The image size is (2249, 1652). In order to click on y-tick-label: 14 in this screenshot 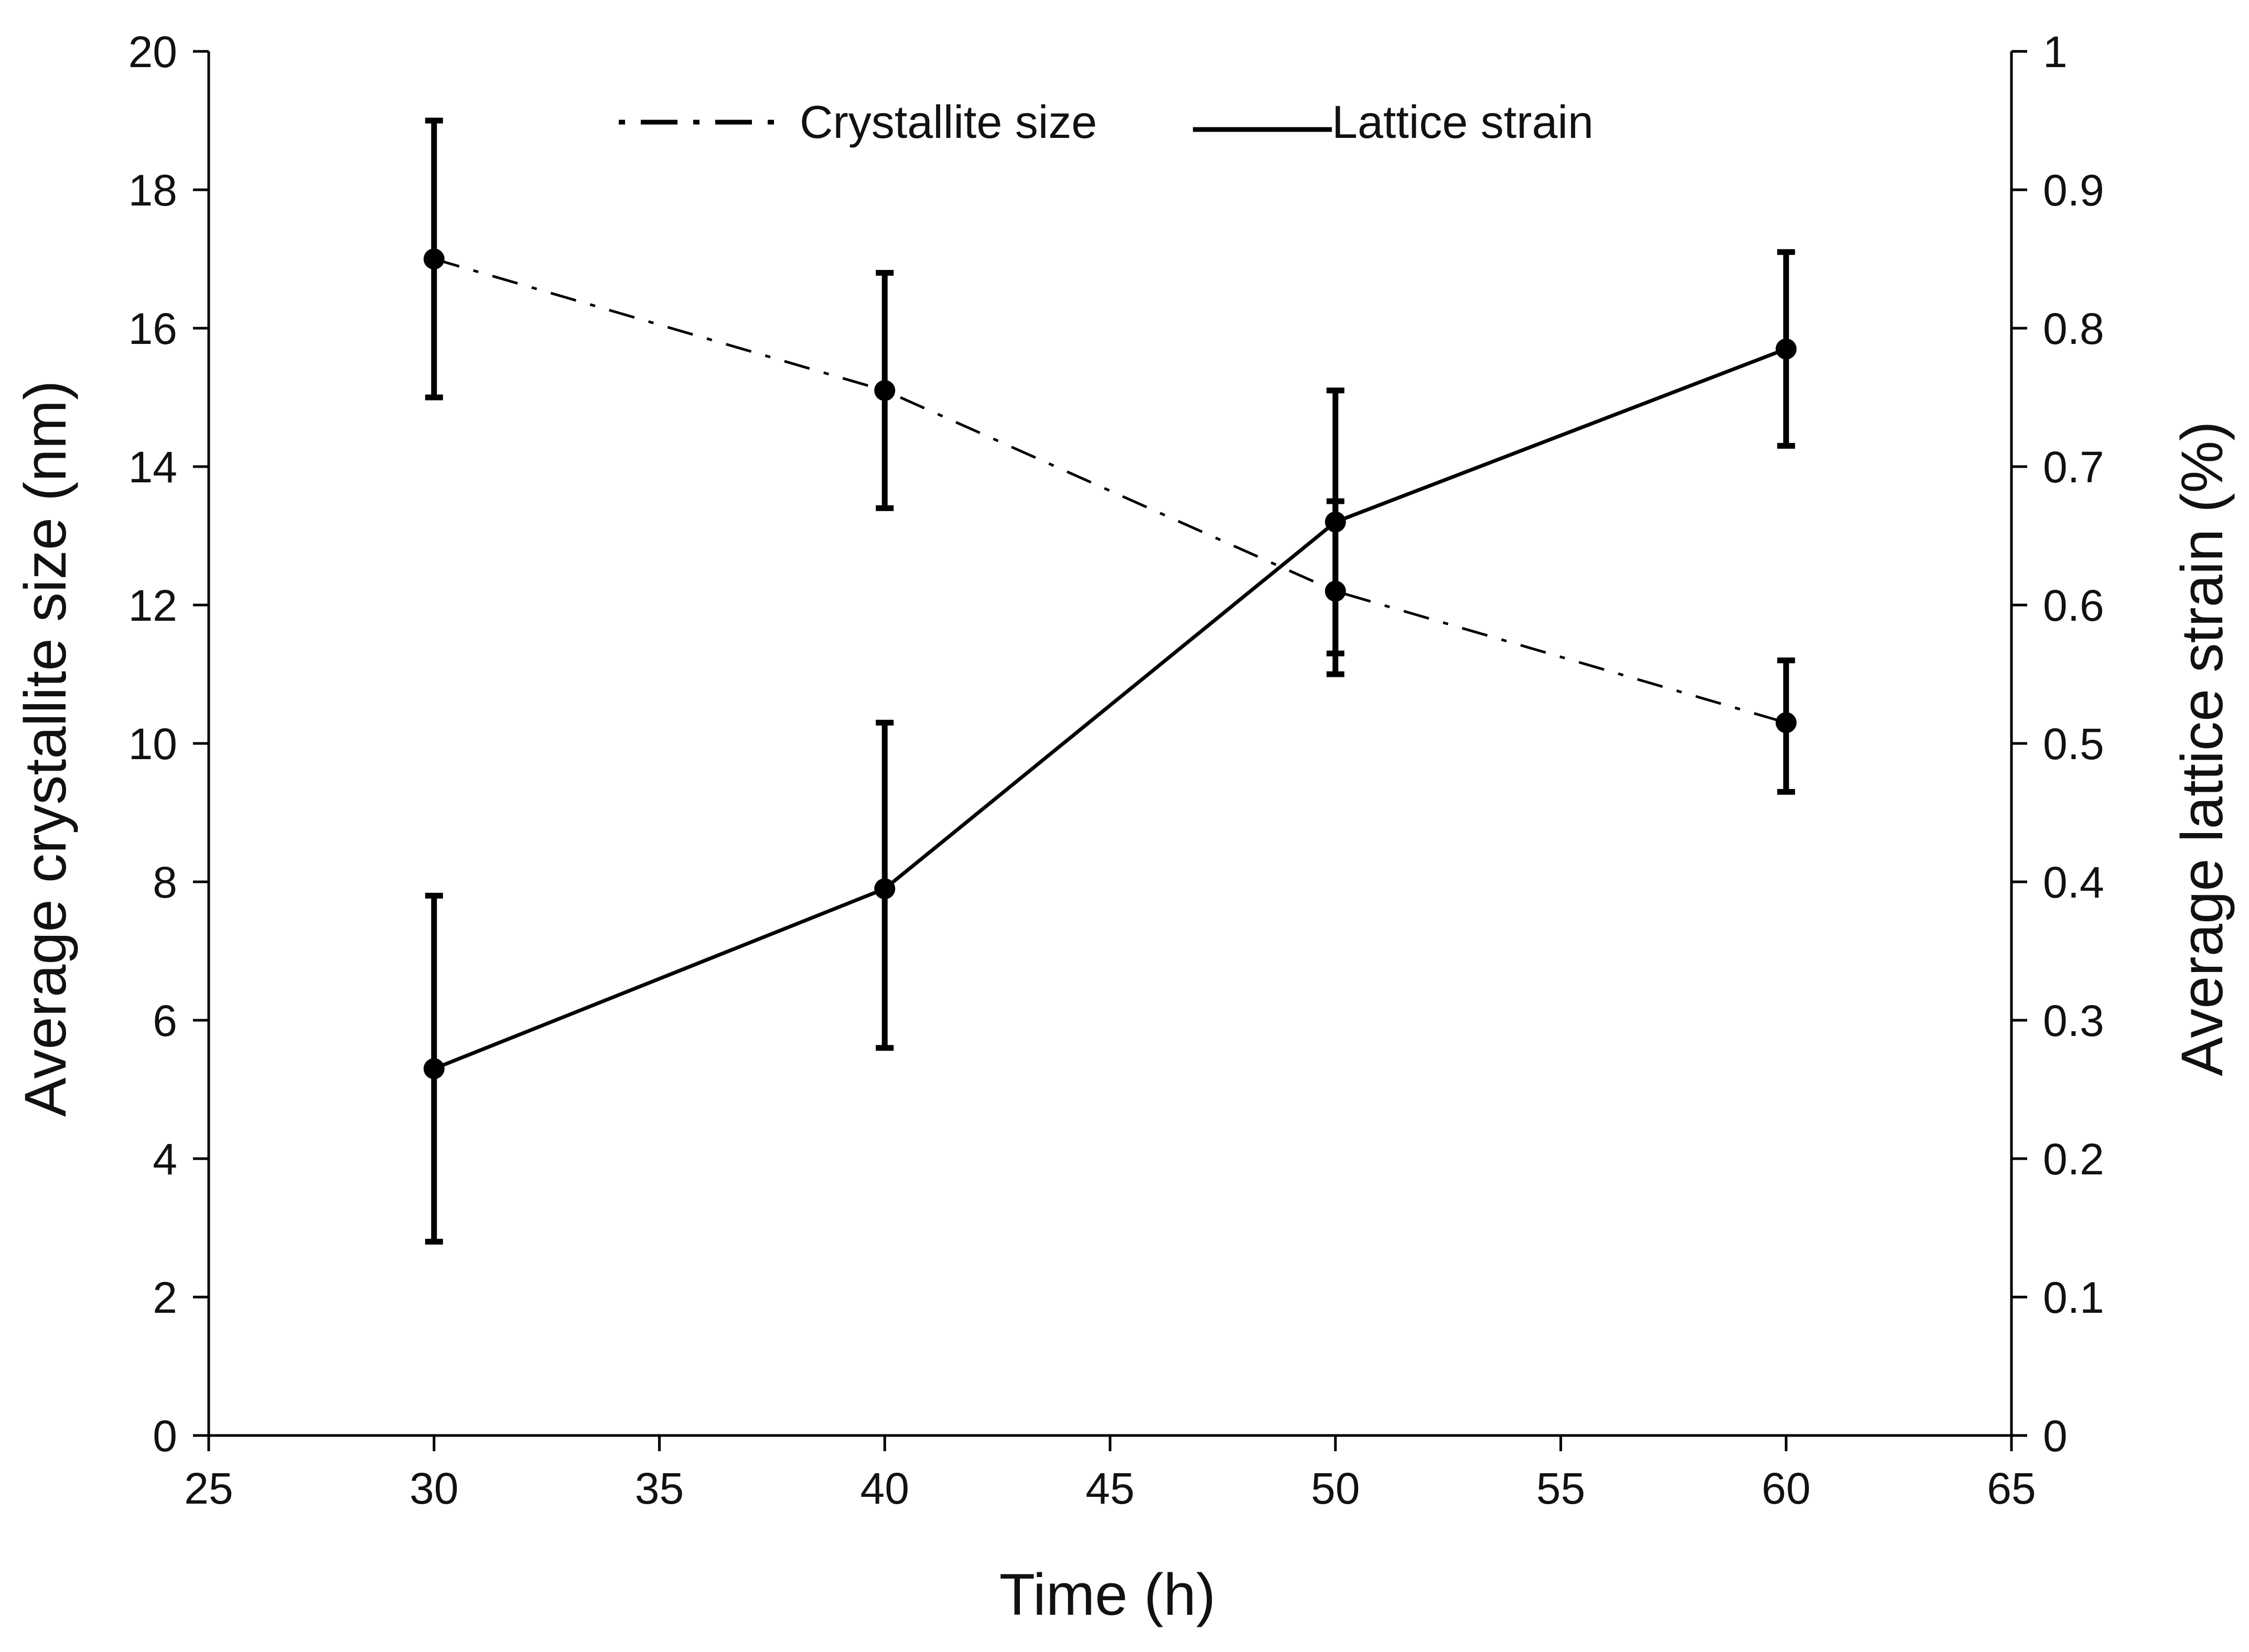, I will do `click(152, 467)`.